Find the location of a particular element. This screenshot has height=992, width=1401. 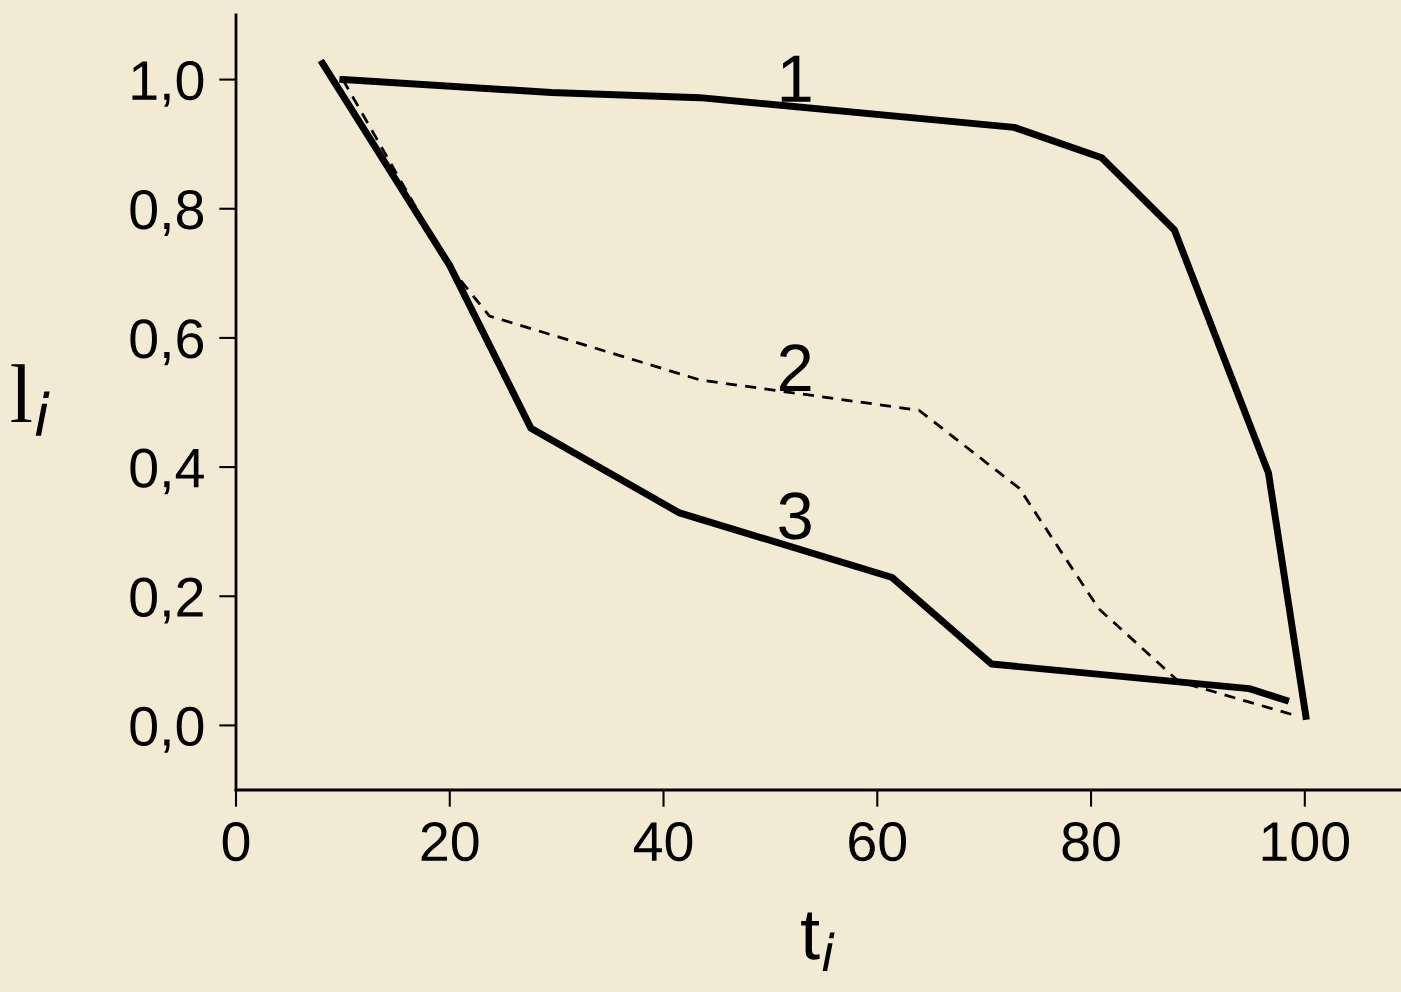

y-tick-label: 0,6 is located at coordinates (167, 342).